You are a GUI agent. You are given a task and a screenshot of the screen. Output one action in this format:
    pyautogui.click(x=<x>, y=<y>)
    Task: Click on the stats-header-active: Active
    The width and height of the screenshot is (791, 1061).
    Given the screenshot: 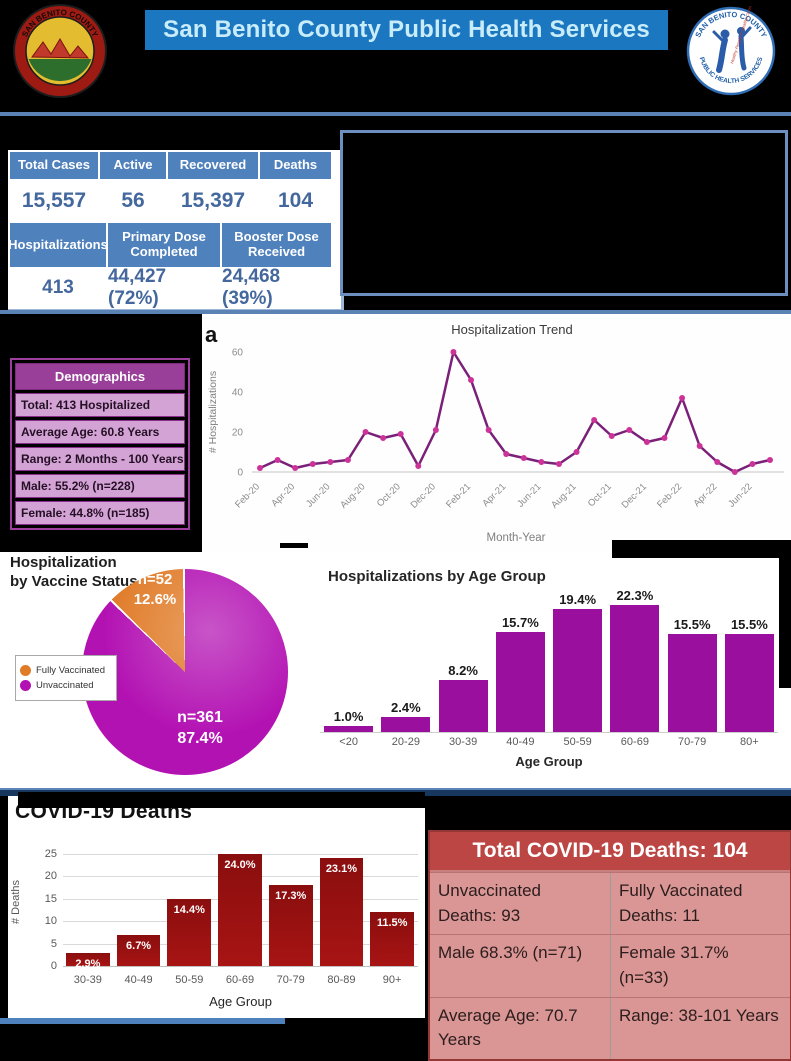 What is the action you would take?
    pyautogui.click(x=133, y=165)
    